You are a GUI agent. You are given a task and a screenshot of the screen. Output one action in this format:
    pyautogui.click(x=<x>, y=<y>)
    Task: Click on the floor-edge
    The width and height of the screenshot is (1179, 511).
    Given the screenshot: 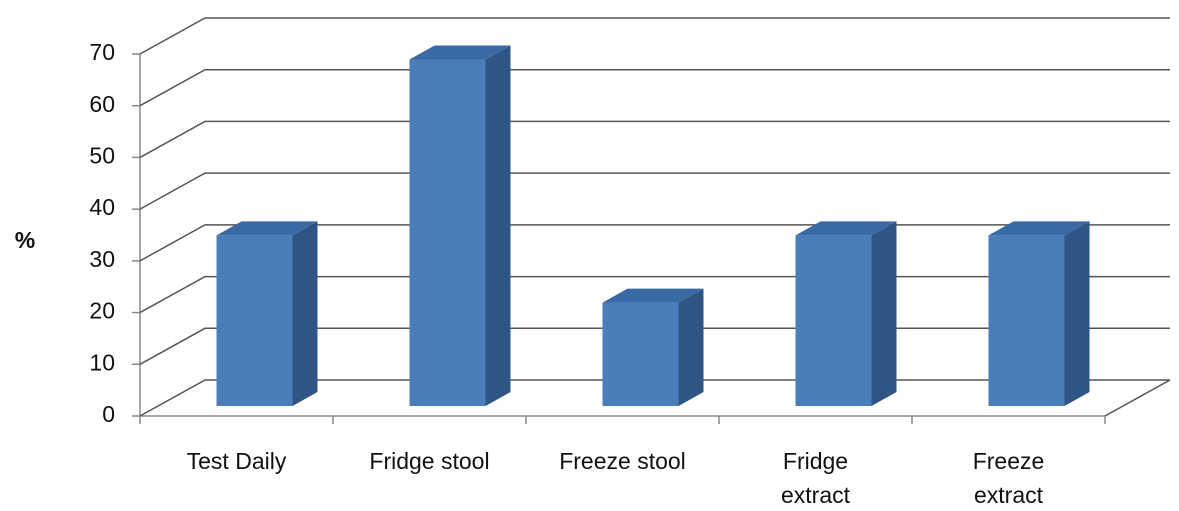 What is the action you would take?
    pyautogui.click(x=1137, y=398)
    